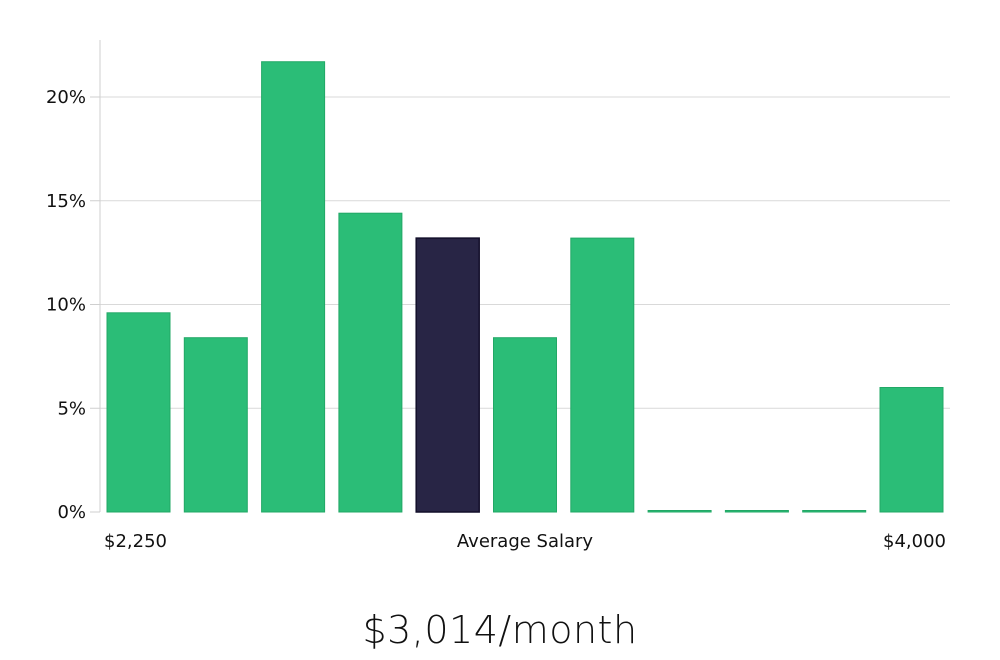  I want to click on y-tick-label: 0%, so click(71, 512).